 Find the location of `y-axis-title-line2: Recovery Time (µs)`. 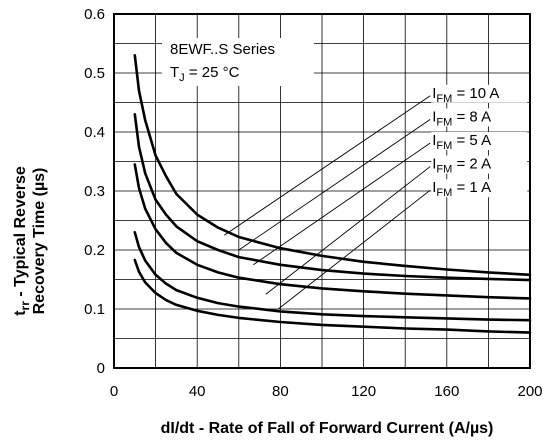

y-axis-title-line2: Recovery Time (µs) is located at coordinates (39, 241).